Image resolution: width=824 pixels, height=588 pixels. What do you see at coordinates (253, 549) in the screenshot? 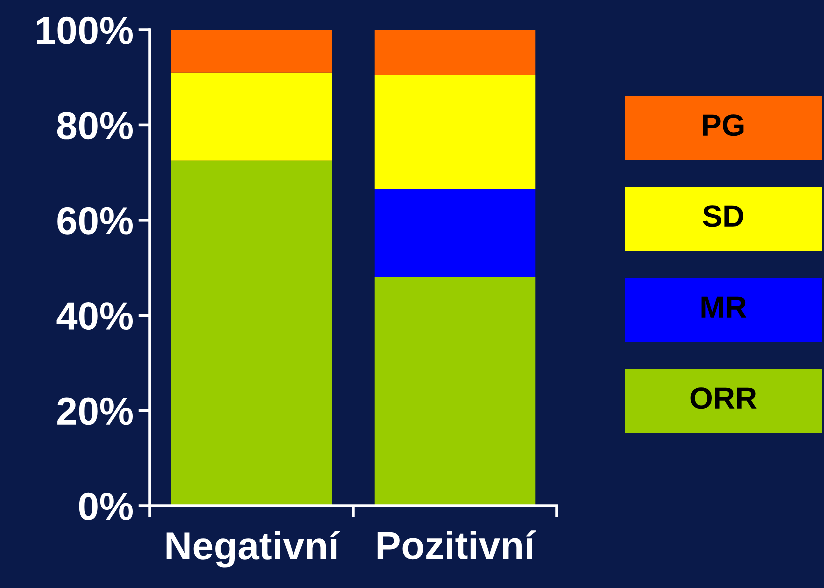
I see `x-tick-label: Negativní` at bounding box center [253, 549].